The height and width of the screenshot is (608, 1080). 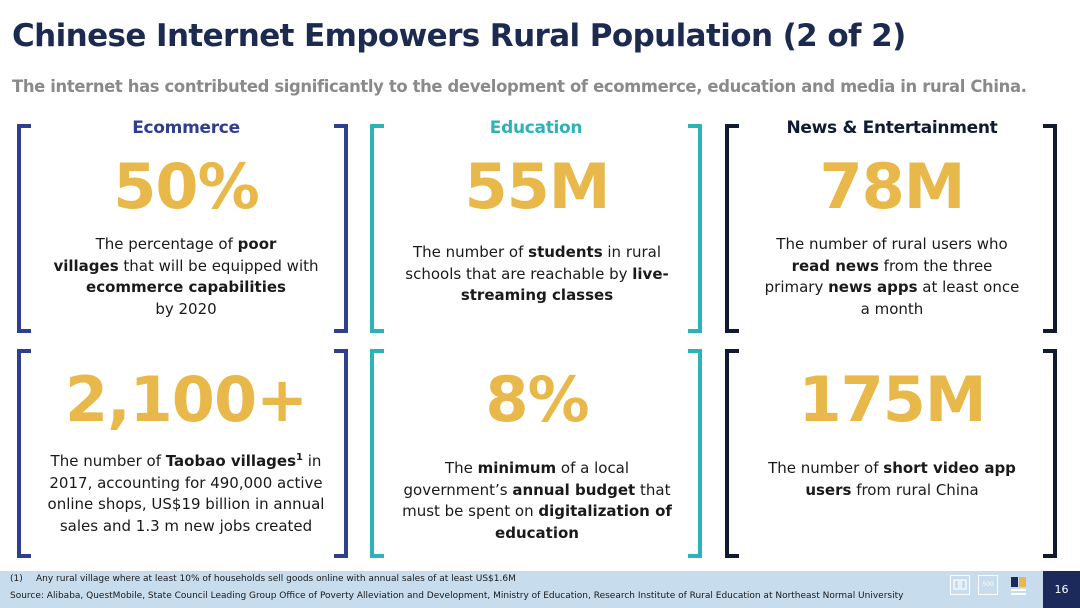 I want to click on text-run-bold: poor, so click(x=257, y=244).